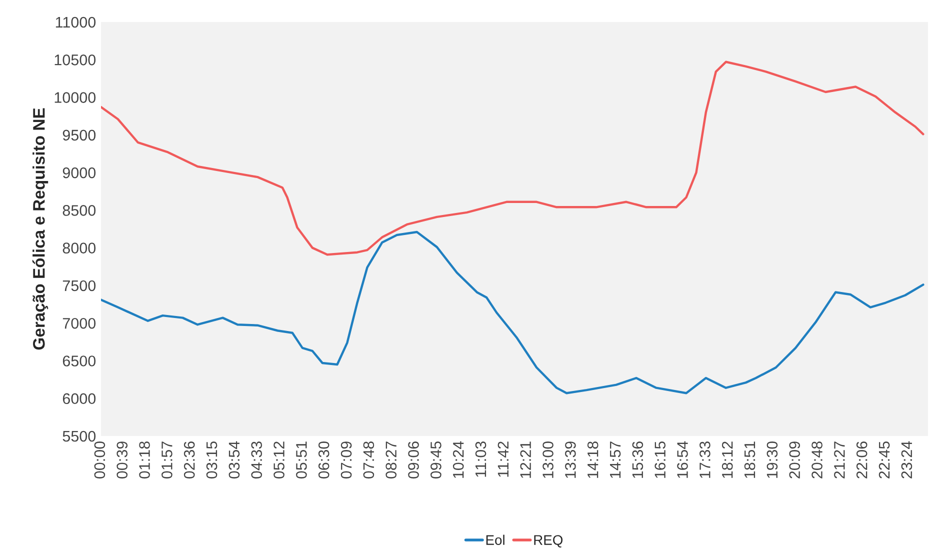 Image resolution: width=932 pixels, height=548 pixels. What do you see at coordinates (234, 459) in the screenshot?
I see `x-tick-label: 03:54` at bounding box center [234, 459].